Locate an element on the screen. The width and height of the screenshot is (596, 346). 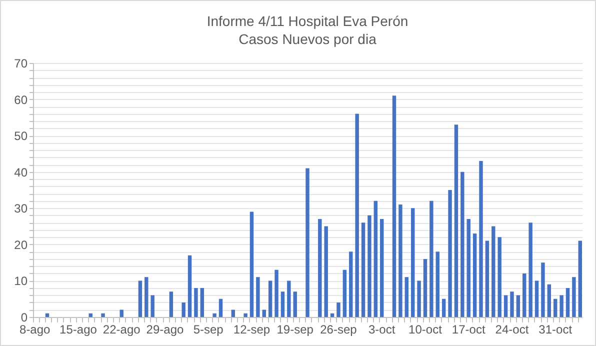
y-tick-label: 10 is located at coordinates (21, 281).